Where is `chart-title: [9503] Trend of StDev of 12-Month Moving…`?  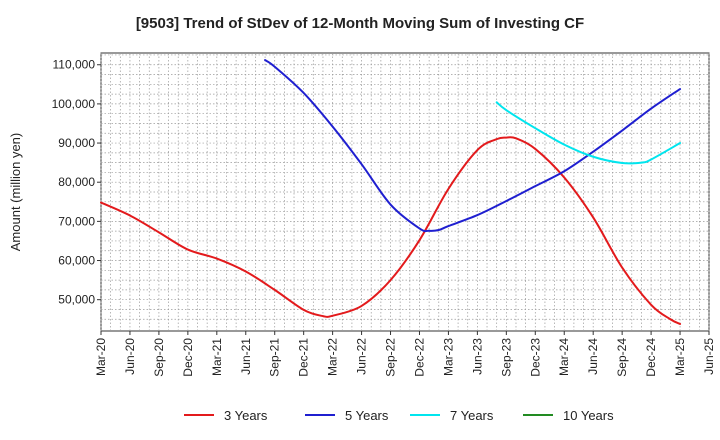 chart-title: [9503] Trend of StDev of 12-Month Moving… is located at coordinates (360, 23).